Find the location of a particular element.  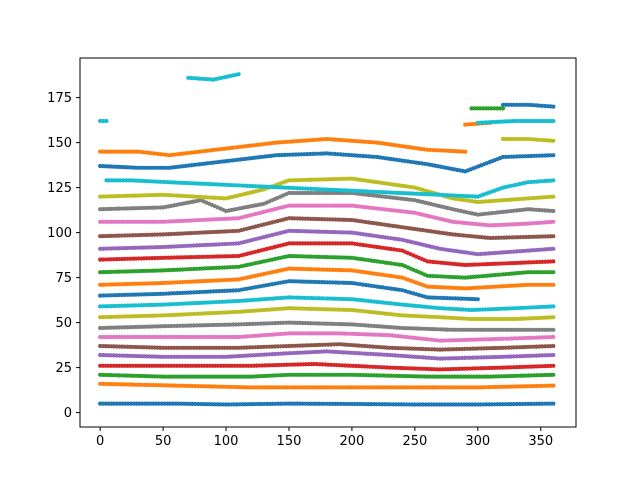

y-tick-label: 50 is located at coordinates (63, 323).